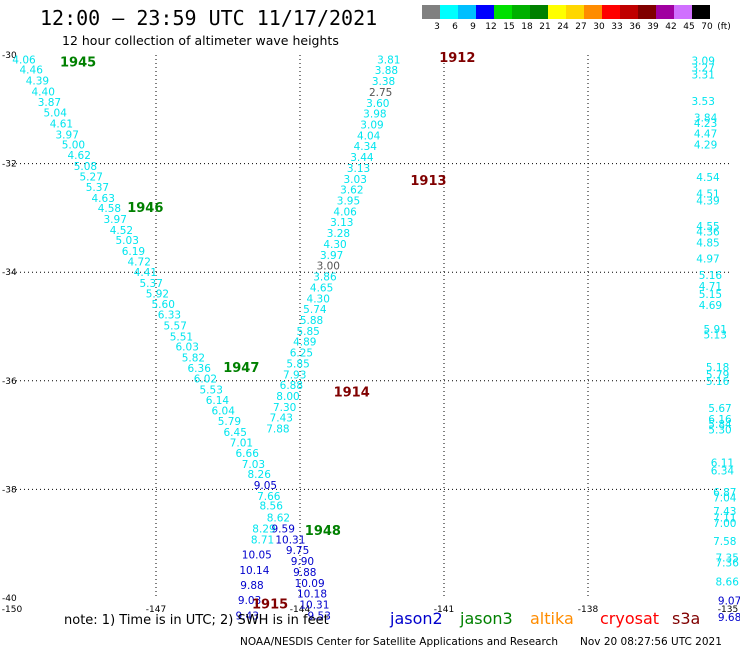 The height and width of the screenshot is (650, 740). Describe the element at coordinates (272, 507) in the screenshot. I see `wave-height-value: 8.56` at that location.